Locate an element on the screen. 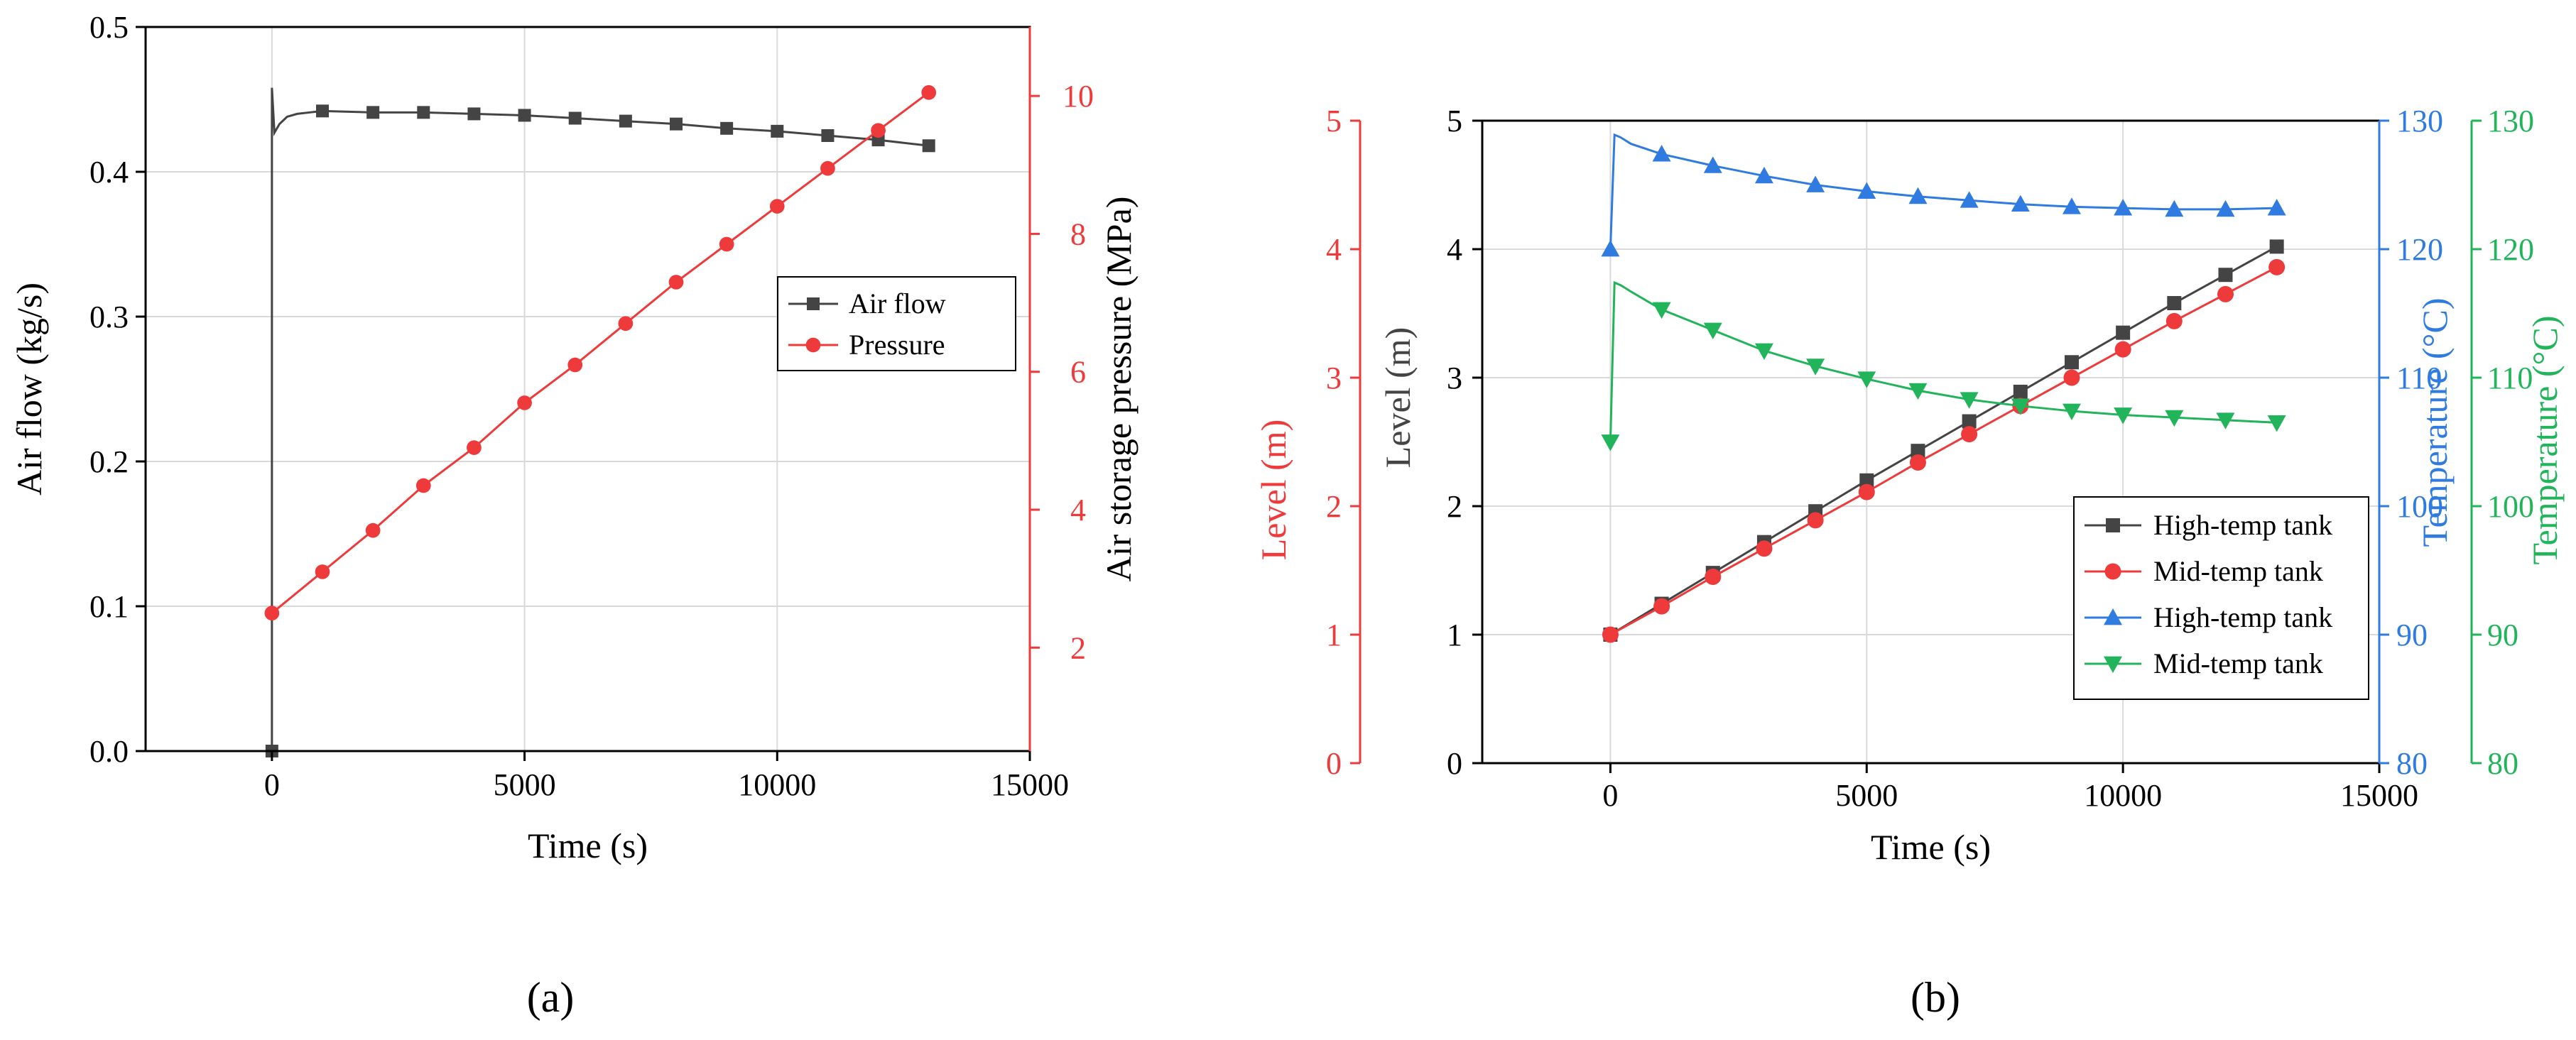 The height and width of the screenshot is (1040, 2576). a-legend-swatch-marker is located at coordinates (813, 345).